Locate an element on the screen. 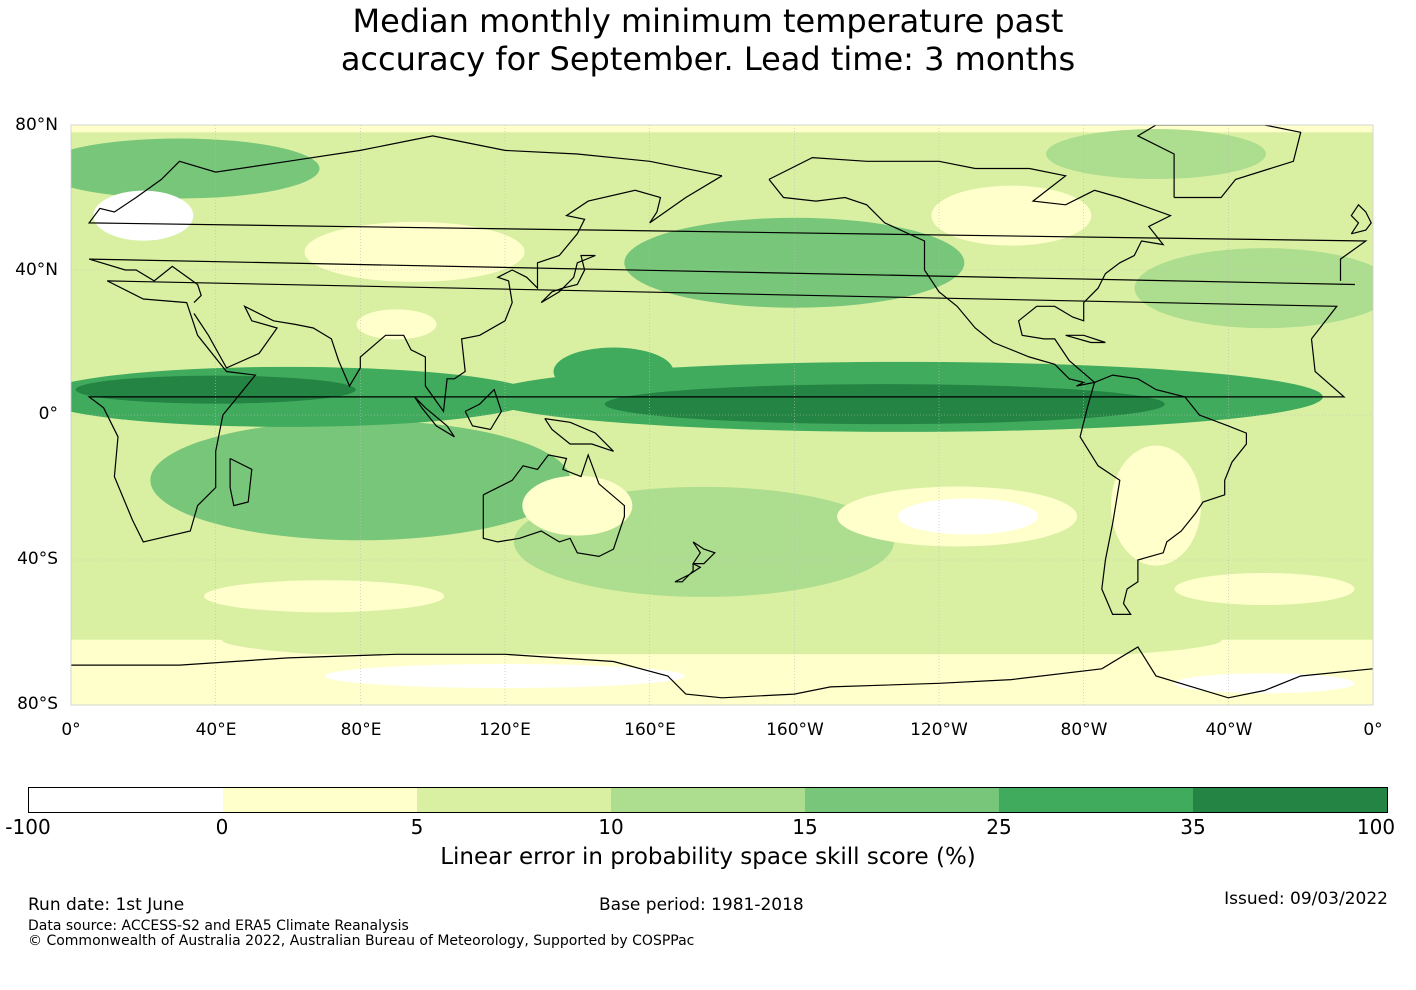 This screenshot has height=990, width=1416. low-skill-southern-indian is located at coordinates (324, 596).